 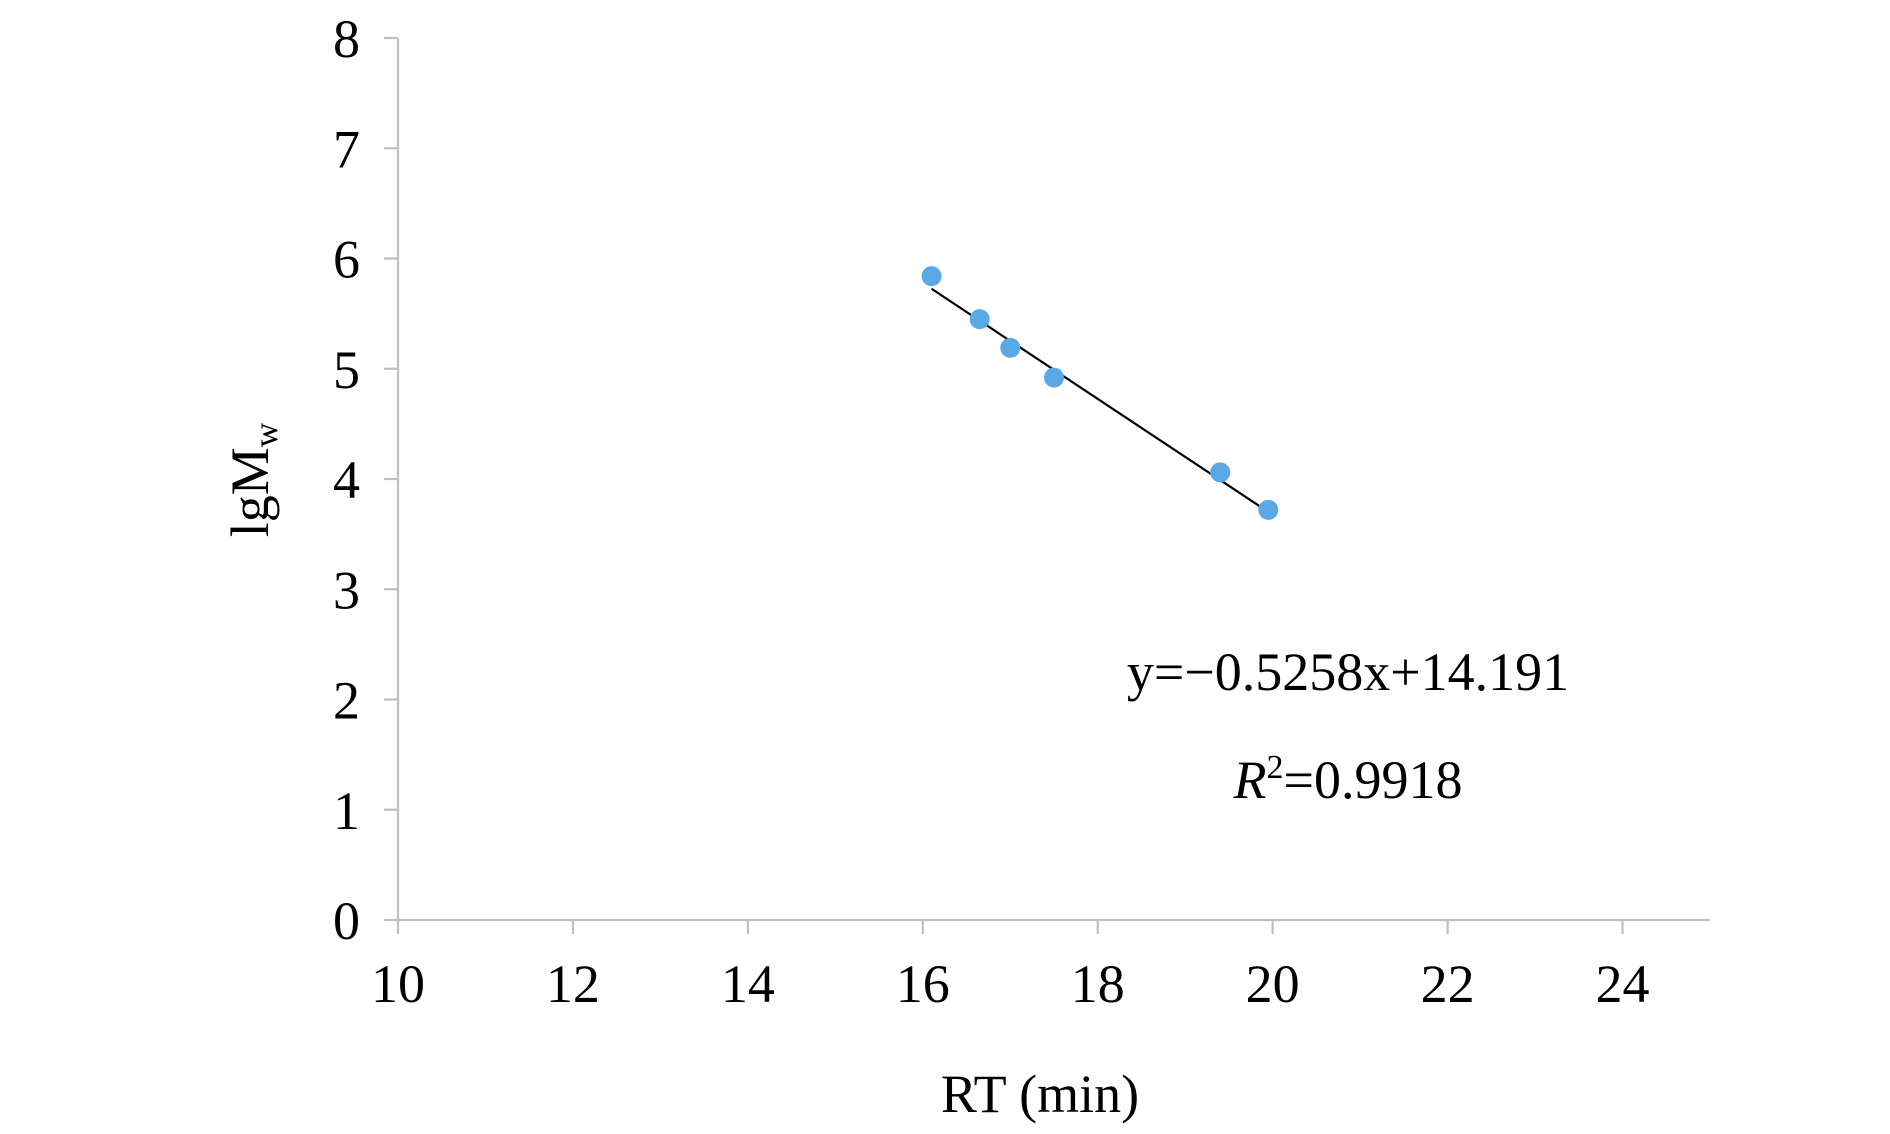 What do you see at coordinates (266, 434) in the screenshot?
I see `y-axis-title-subscript: w` at bounding box center [266, 434].